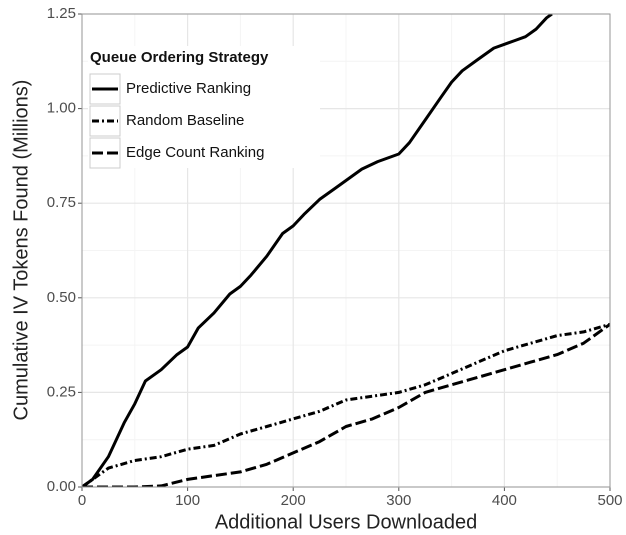 The height and width of the screenshot is (535, 626). Describe the element at coordinates (61, 202) in the screenshot. I see `y-tick-label: 0.75` at that location.